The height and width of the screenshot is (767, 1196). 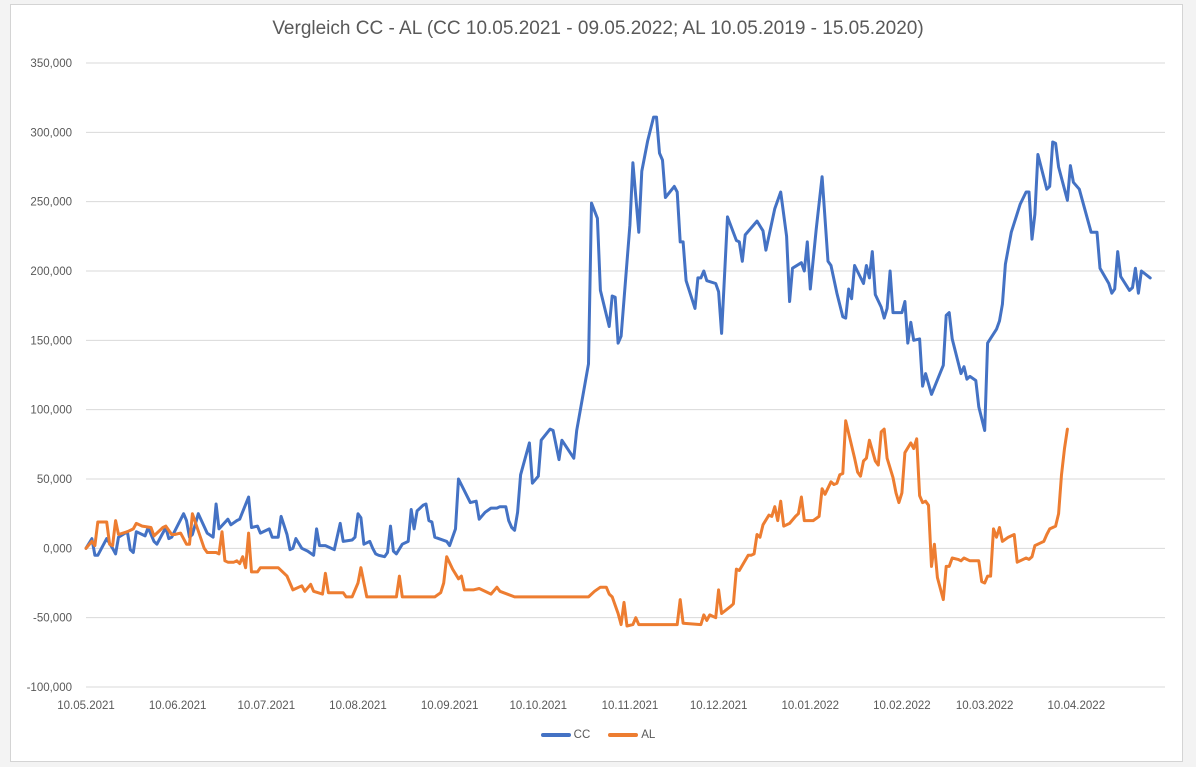 I want to click on y-tick-label: 0,000, so click(x=57, y=549).